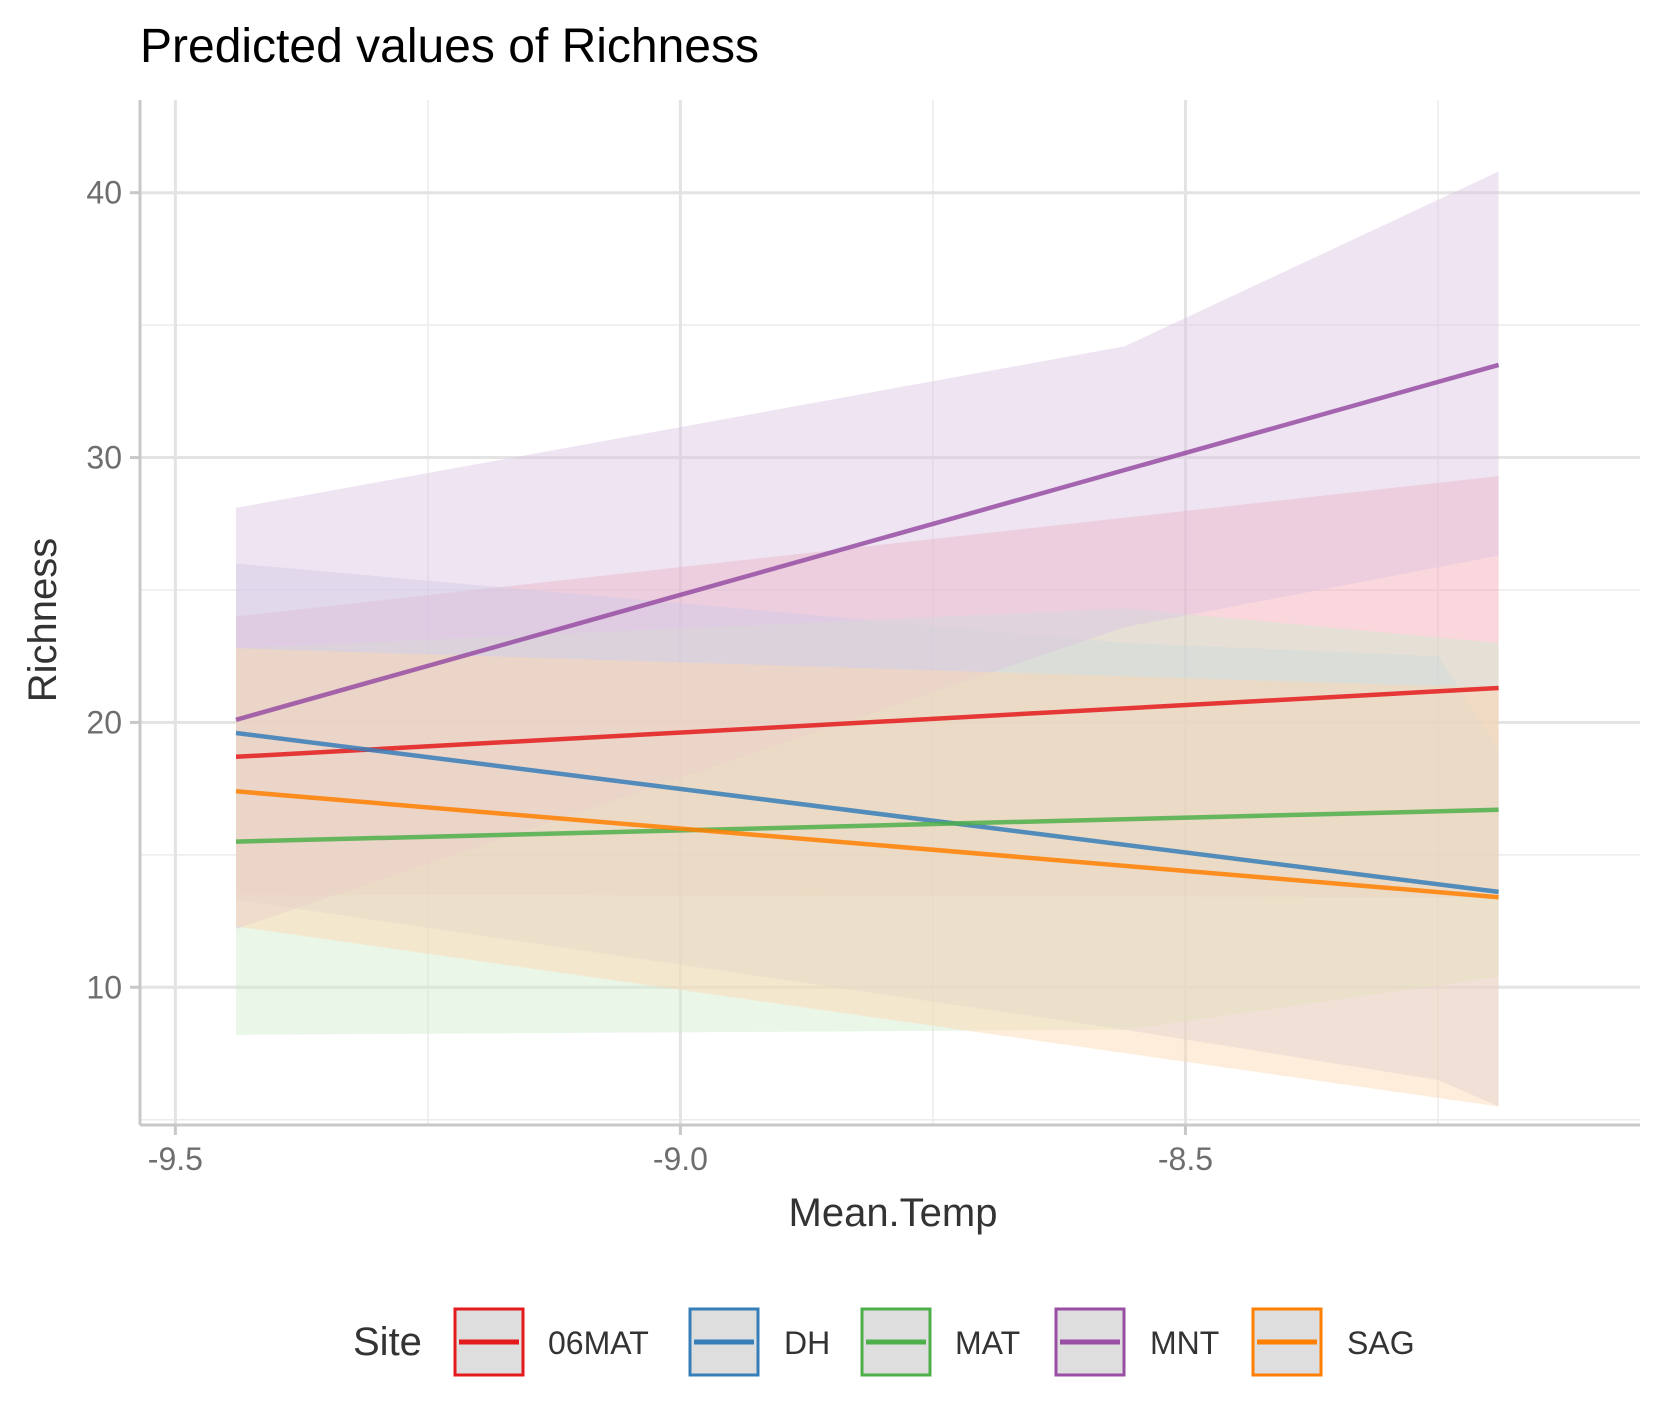 This screenshot has width=1653, height=1417. Describe the element at coordinates (987, 1343) in the screenshot. I see `legend-label-mat: MAT` at that location.